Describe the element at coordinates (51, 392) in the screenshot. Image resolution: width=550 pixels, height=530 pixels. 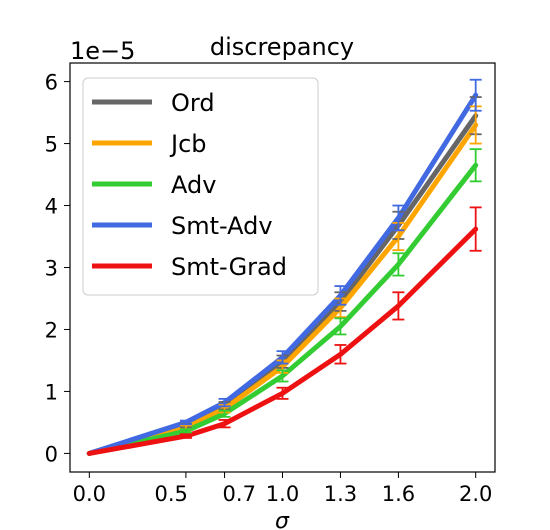
I see `y-tick-label: 1` at that location.